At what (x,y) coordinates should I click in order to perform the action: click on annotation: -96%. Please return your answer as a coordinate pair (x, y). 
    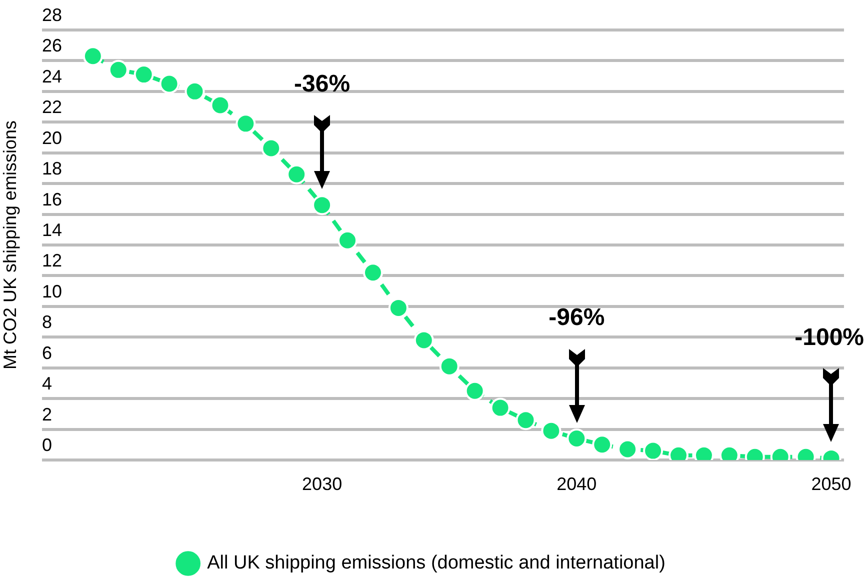
    Looking at the image, I should click on (576, 318).